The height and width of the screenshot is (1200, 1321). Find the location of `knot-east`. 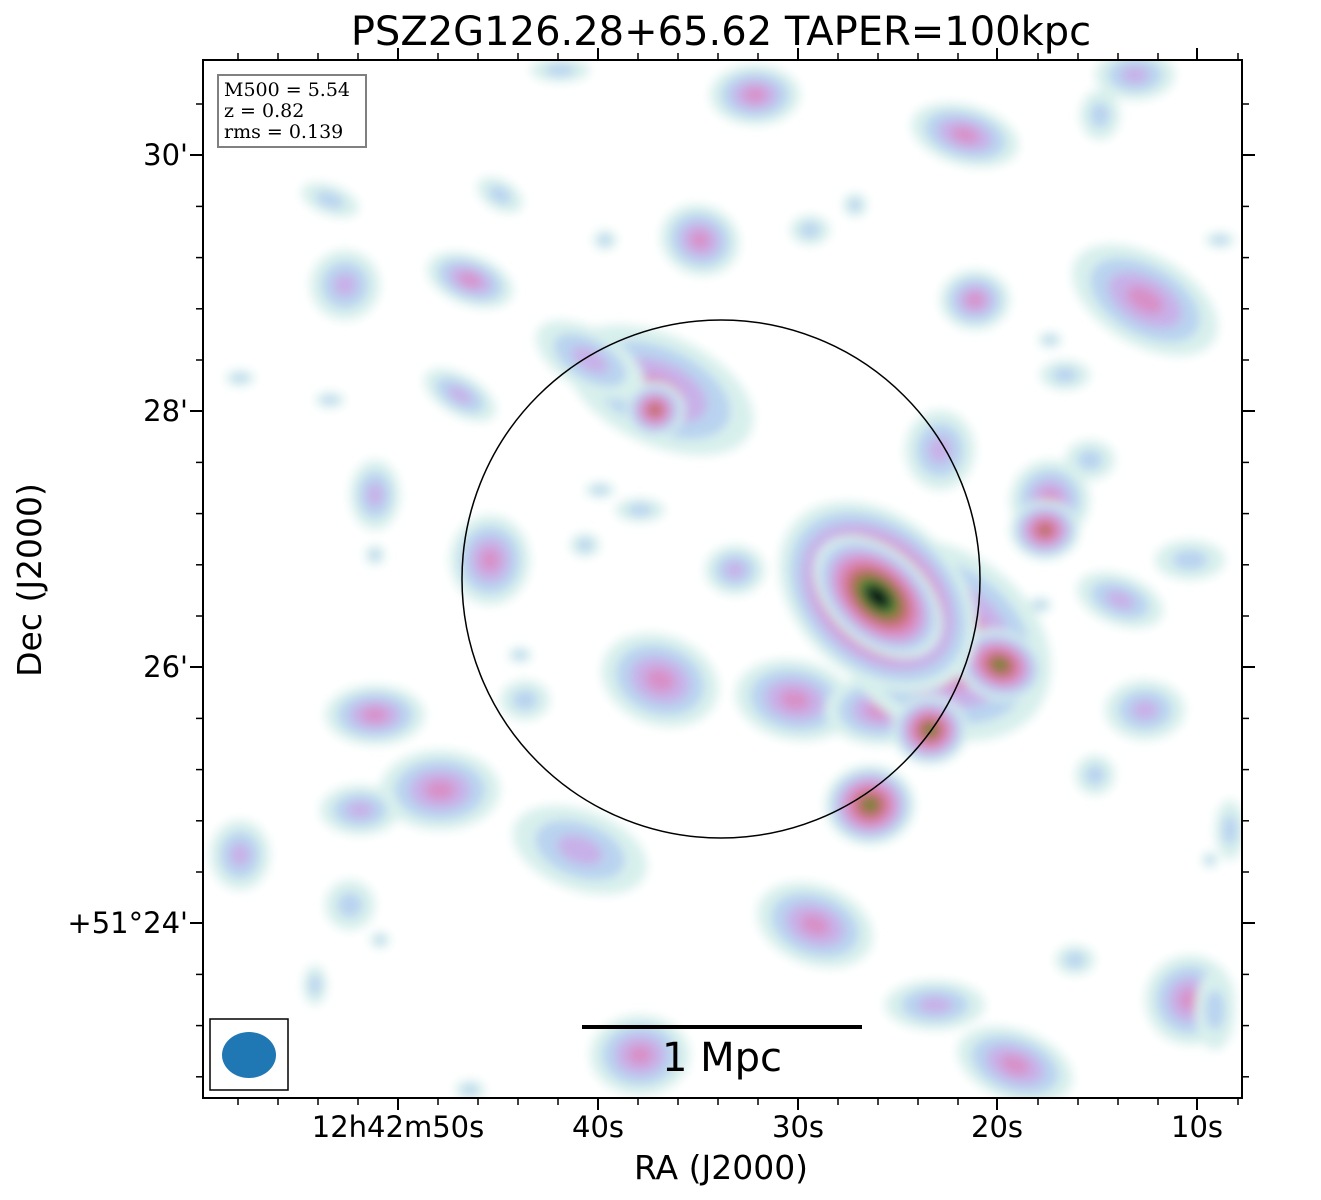

knot-east is located at coordinates (1000, 665).